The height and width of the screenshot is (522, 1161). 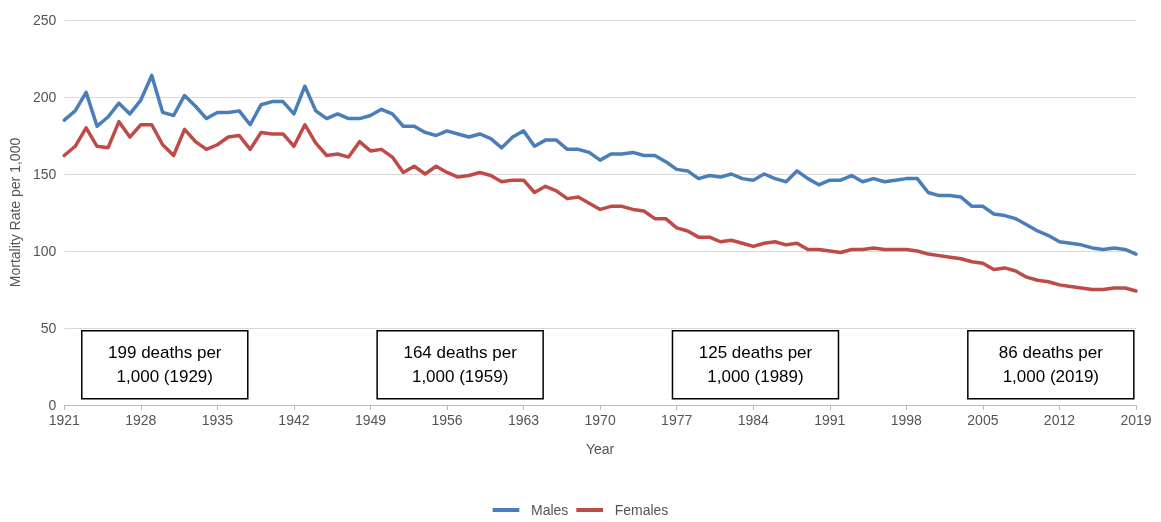 I want to click on x-tick-label: 2019, so click(x=1136, y=420).